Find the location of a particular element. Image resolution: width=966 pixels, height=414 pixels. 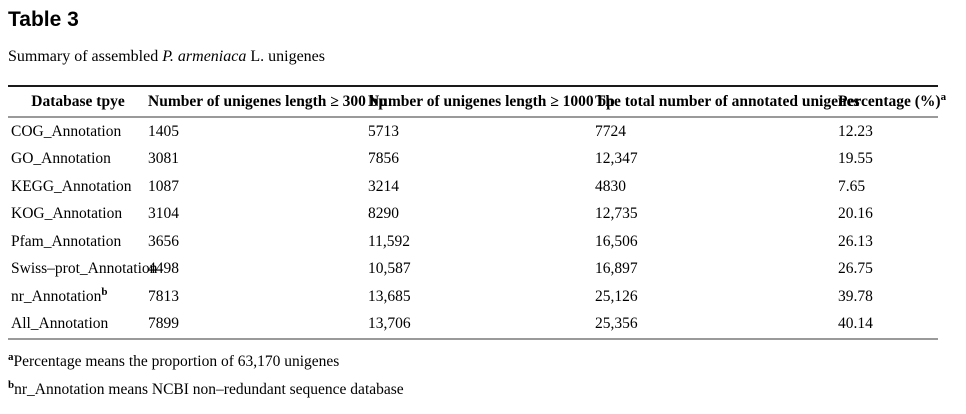

percentage-cell: 20.16 is located at coordinates (855, 214).